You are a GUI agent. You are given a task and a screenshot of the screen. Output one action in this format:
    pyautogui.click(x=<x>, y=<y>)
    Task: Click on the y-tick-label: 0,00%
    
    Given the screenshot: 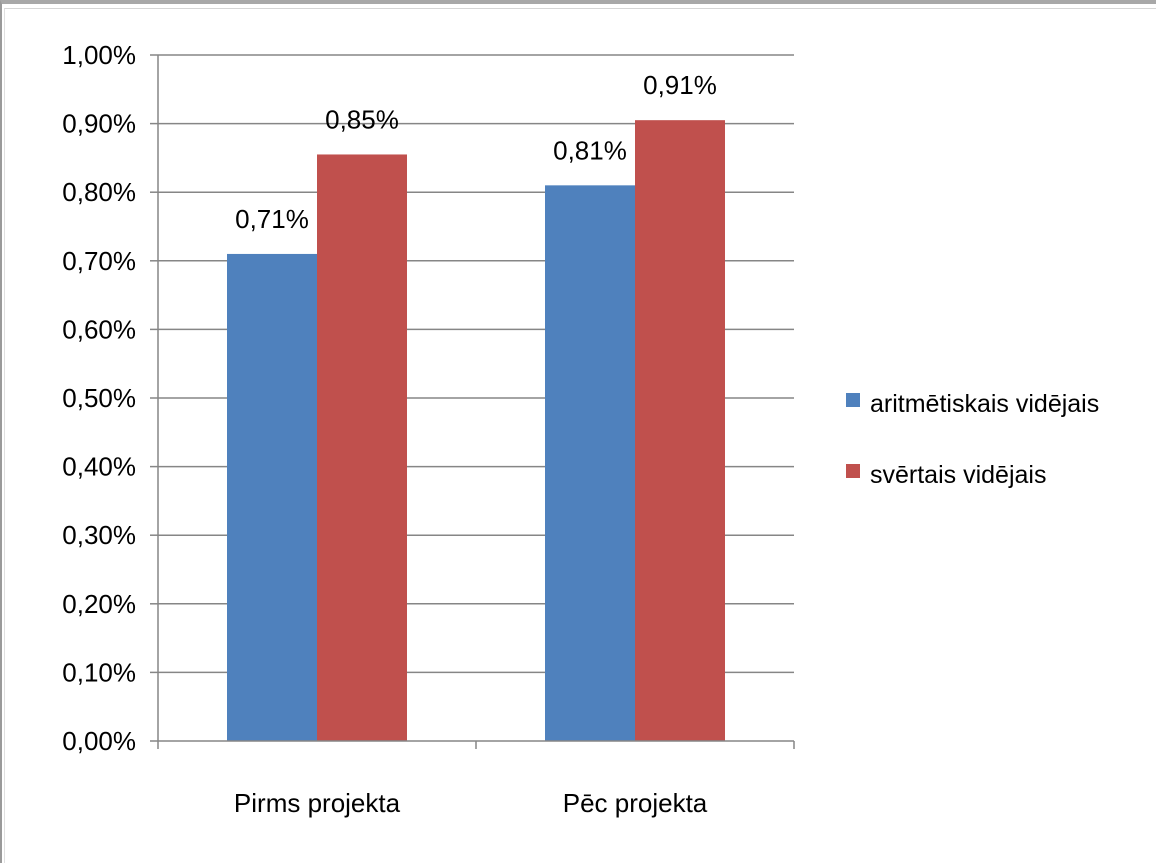 What is the action you would take?
    pyautogui.click(x=99, y=741)
    